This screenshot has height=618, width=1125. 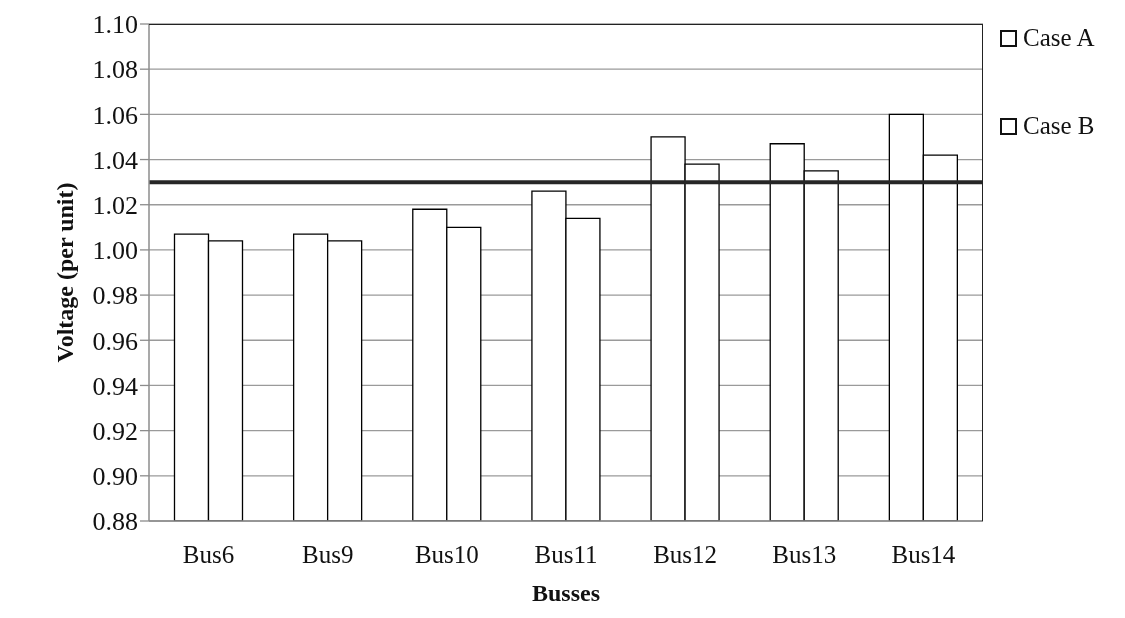 What do you see at coordinates (115, 205) in the screenshot?
I see `y-tick-label: 1.02` at bounding box center [115, 205].